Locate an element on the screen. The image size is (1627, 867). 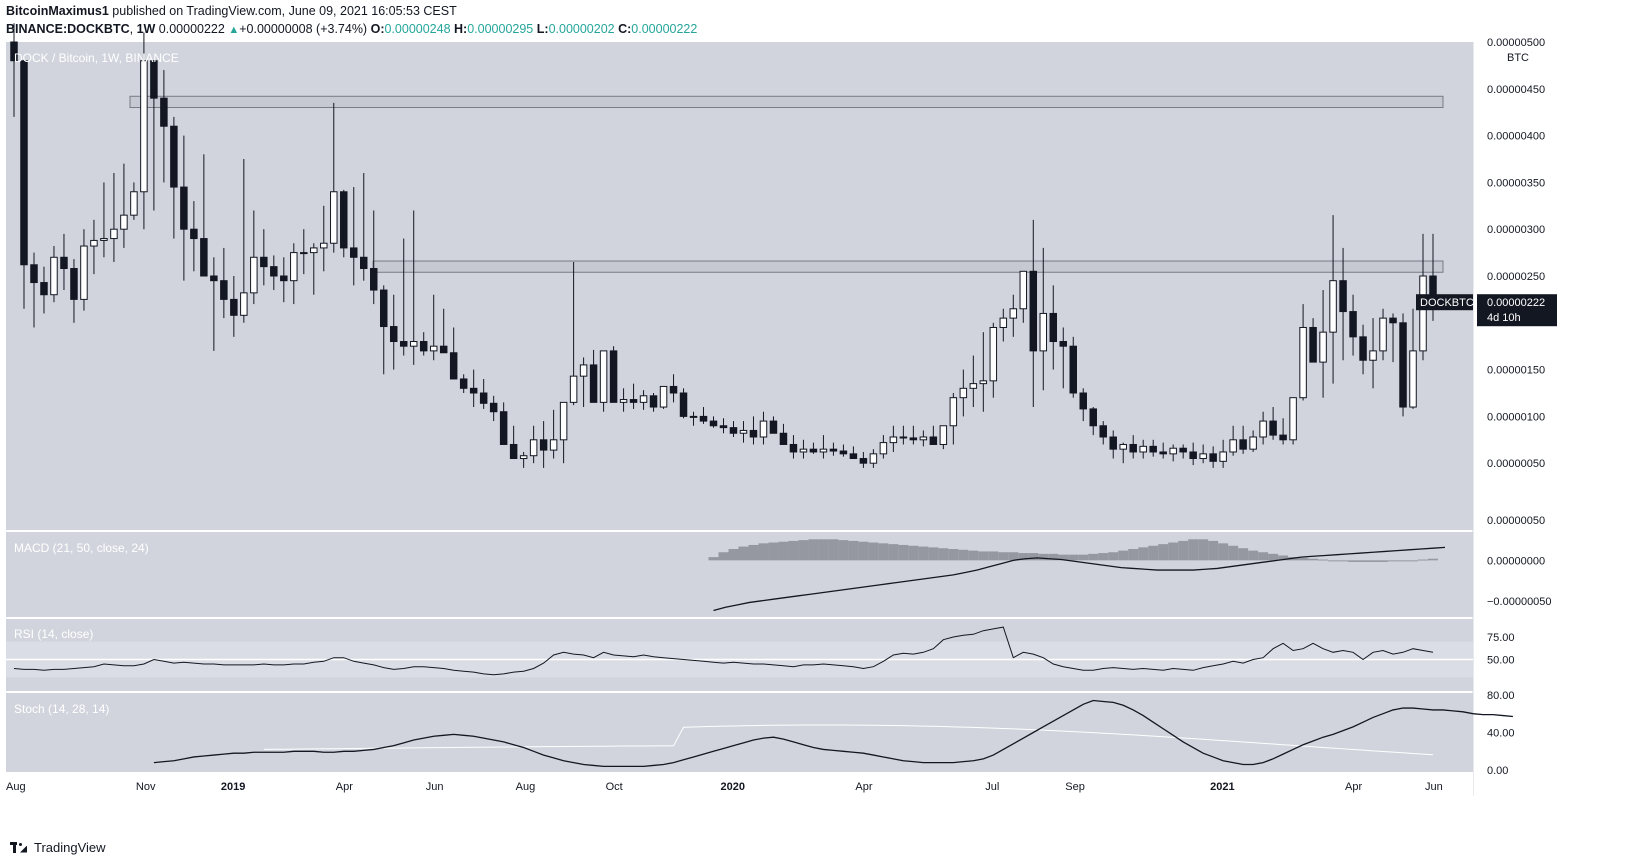
price-tick-label: 0.00000250 is located at coordinates (1516, 277).